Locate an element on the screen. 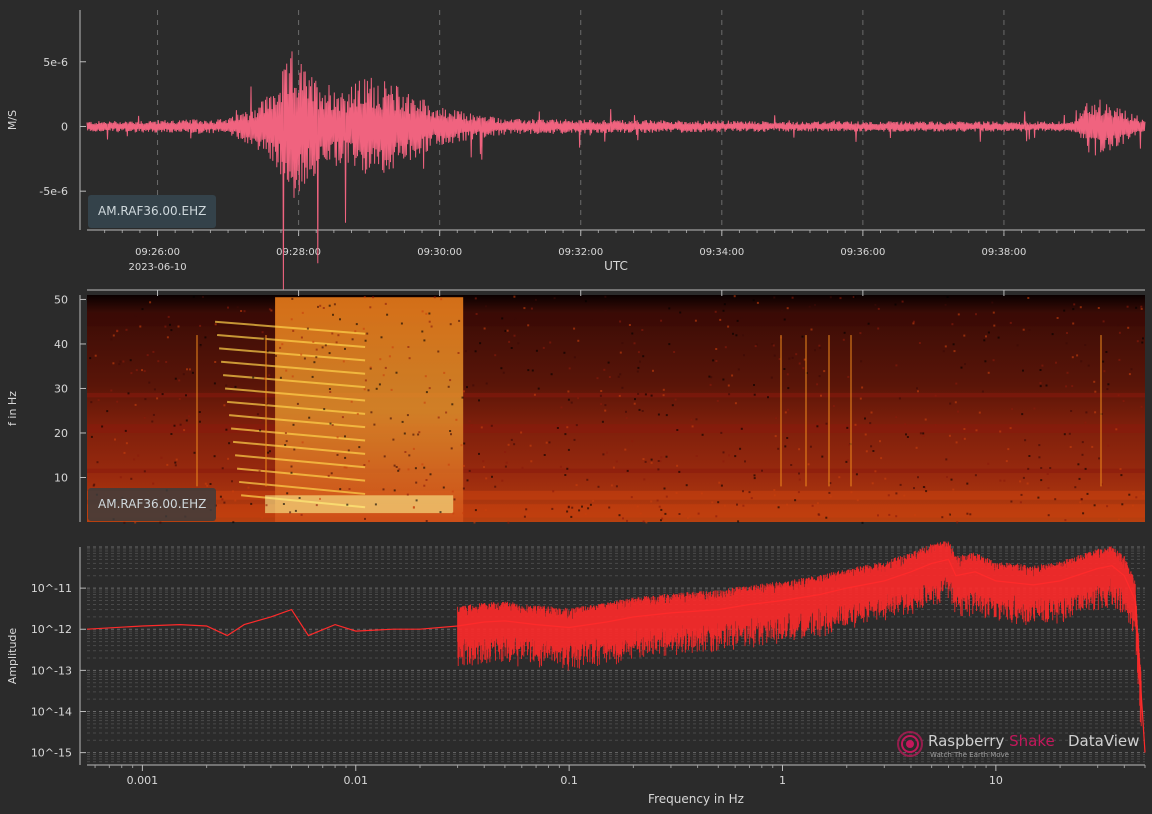  spectrogram-ytick-label: 20 is located at coordinates (61, 433).